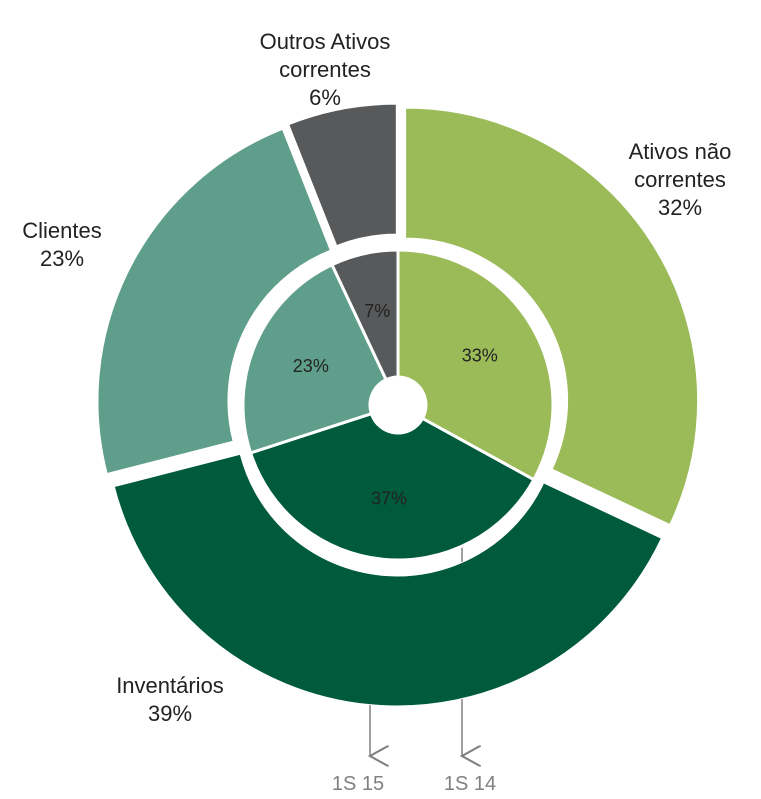 This screenshot has height=799, width=761. I want to click on value-label: 33%, so click(480, 355).